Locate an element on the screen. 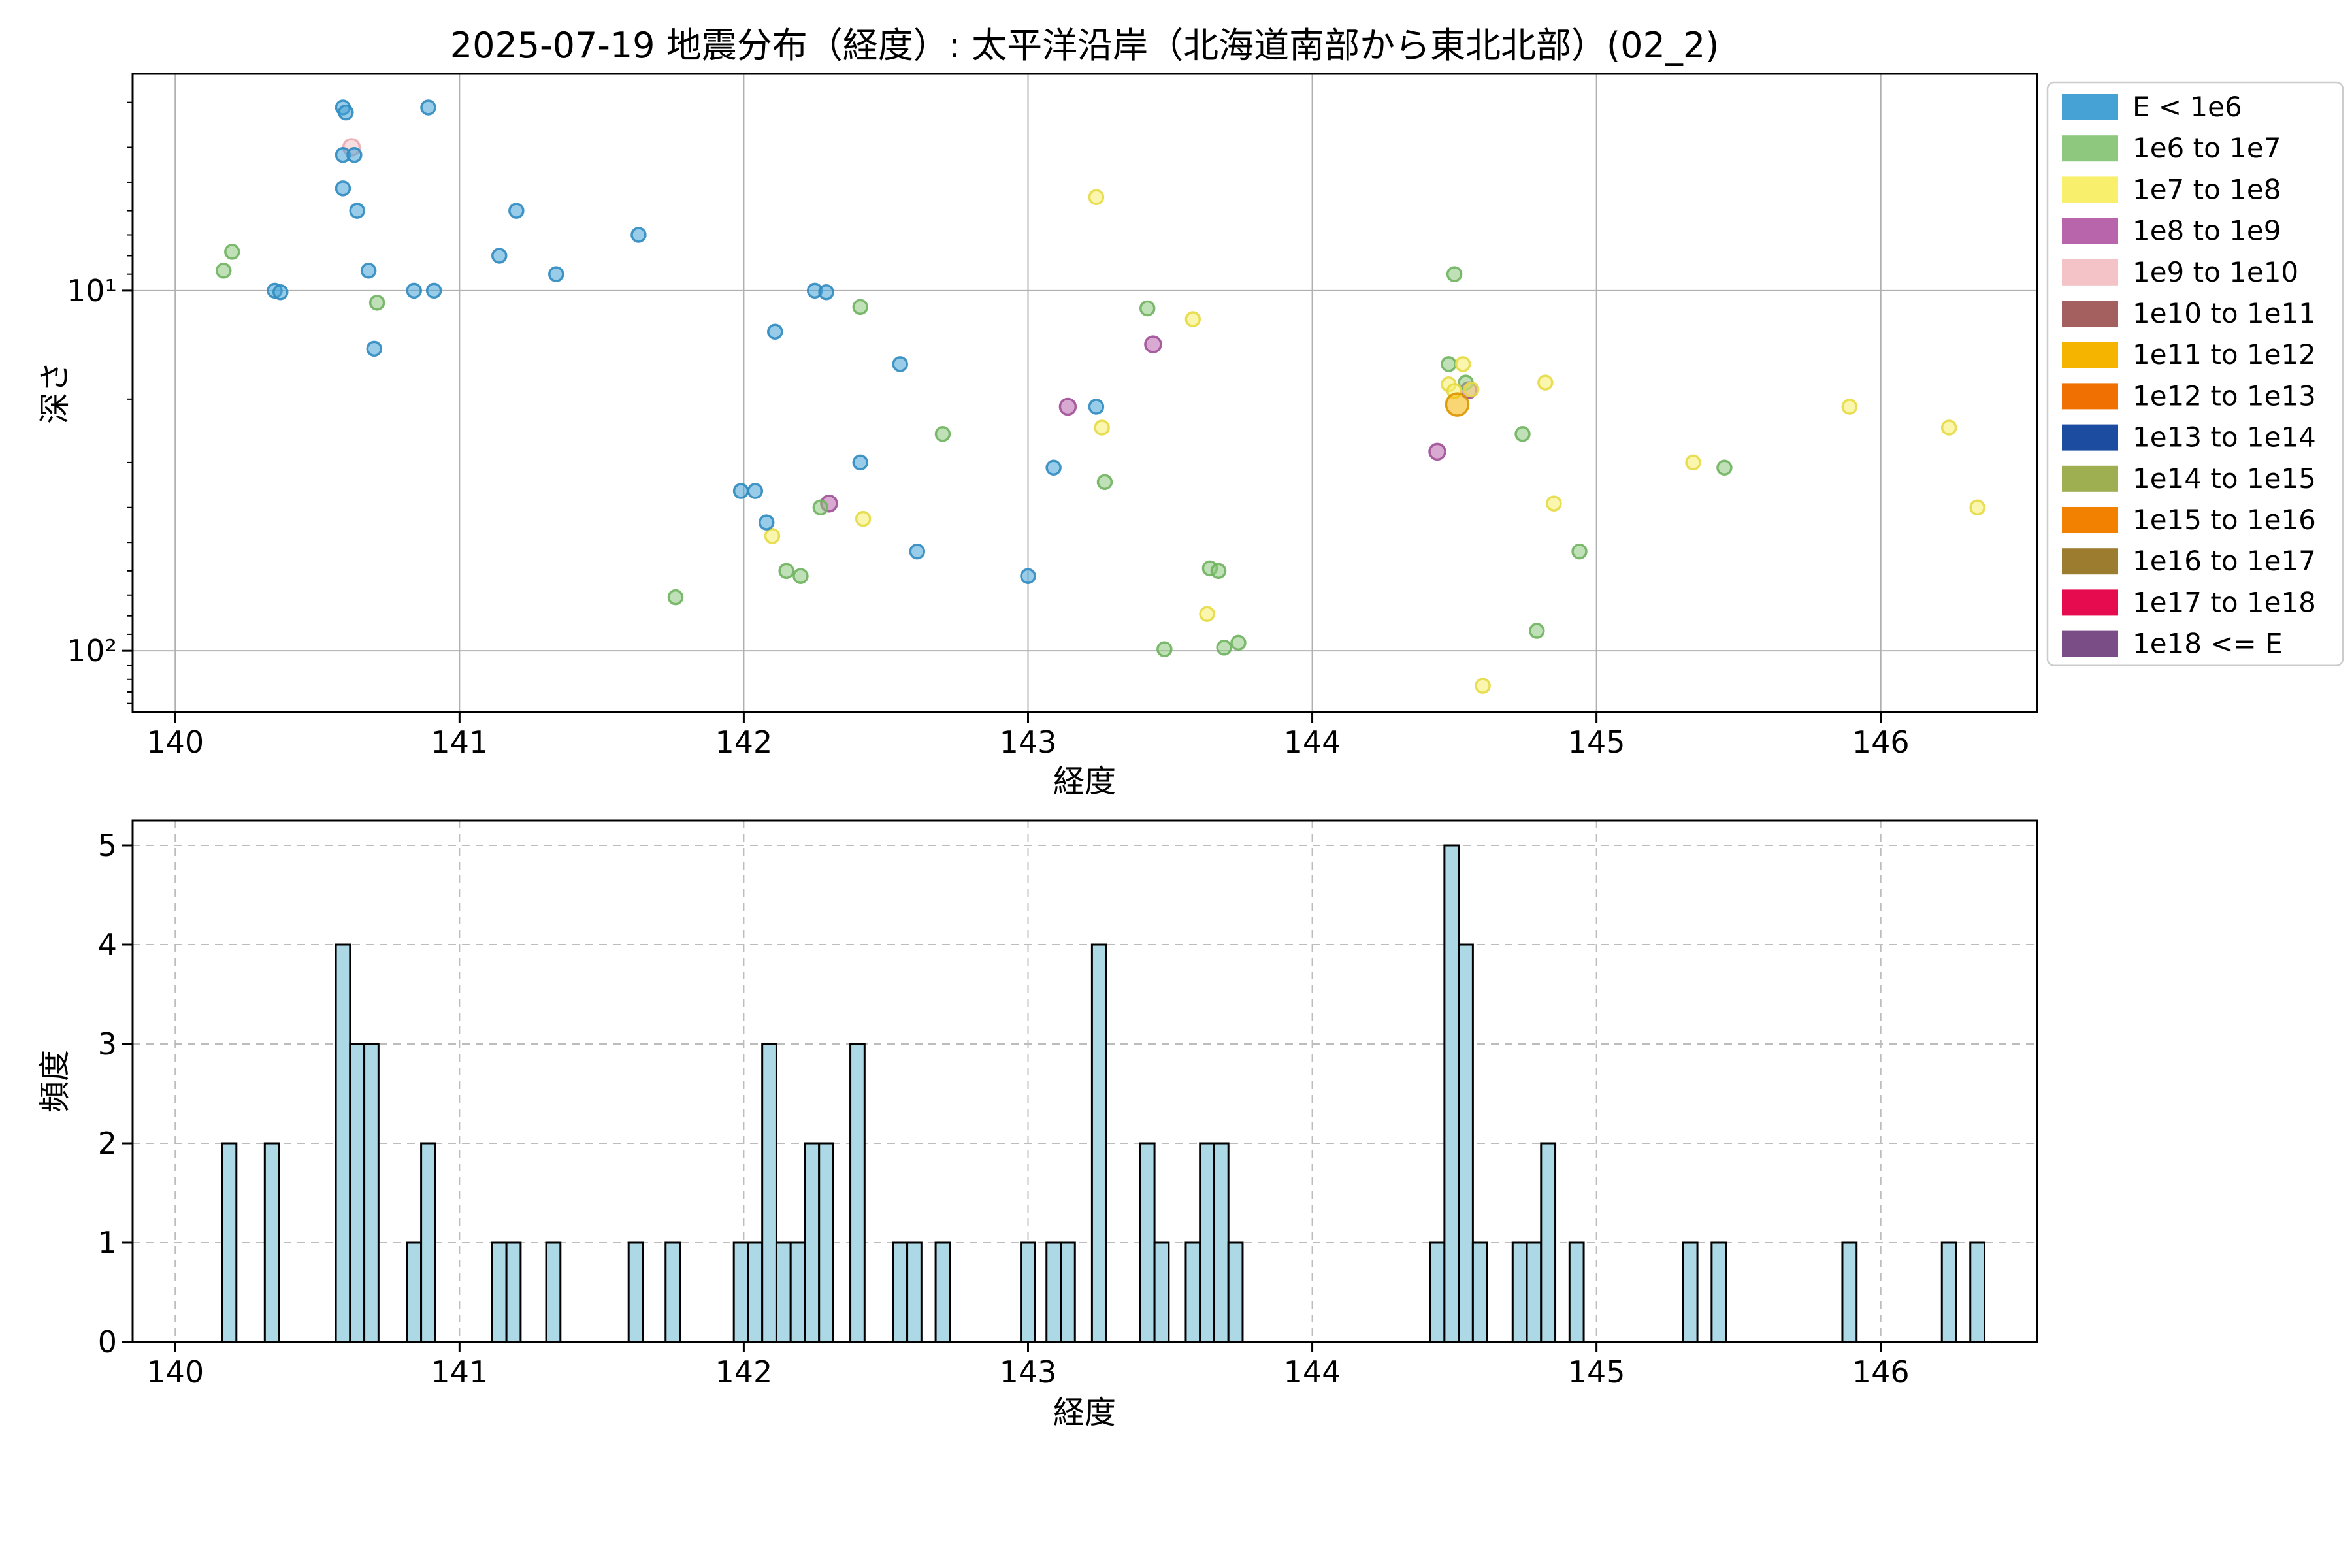  scatter-x-tick-label: 141 is located at coordinates (459, 742).